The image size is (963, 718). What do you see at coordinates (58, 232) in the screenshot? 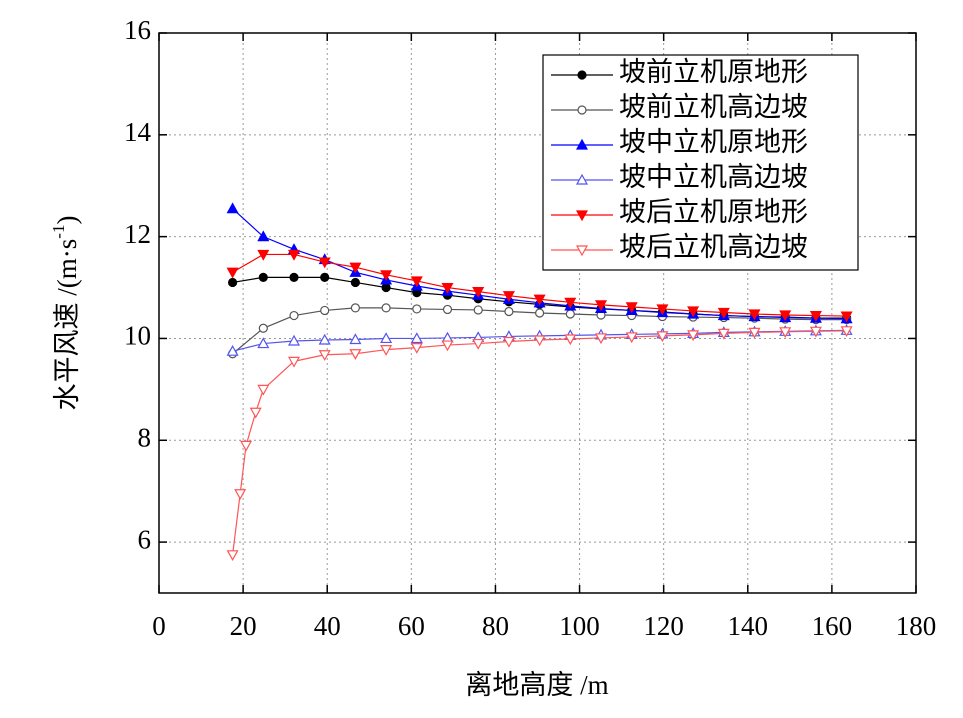
I see `y-axis-label-sup: -1` at bounding box center [58, 232].